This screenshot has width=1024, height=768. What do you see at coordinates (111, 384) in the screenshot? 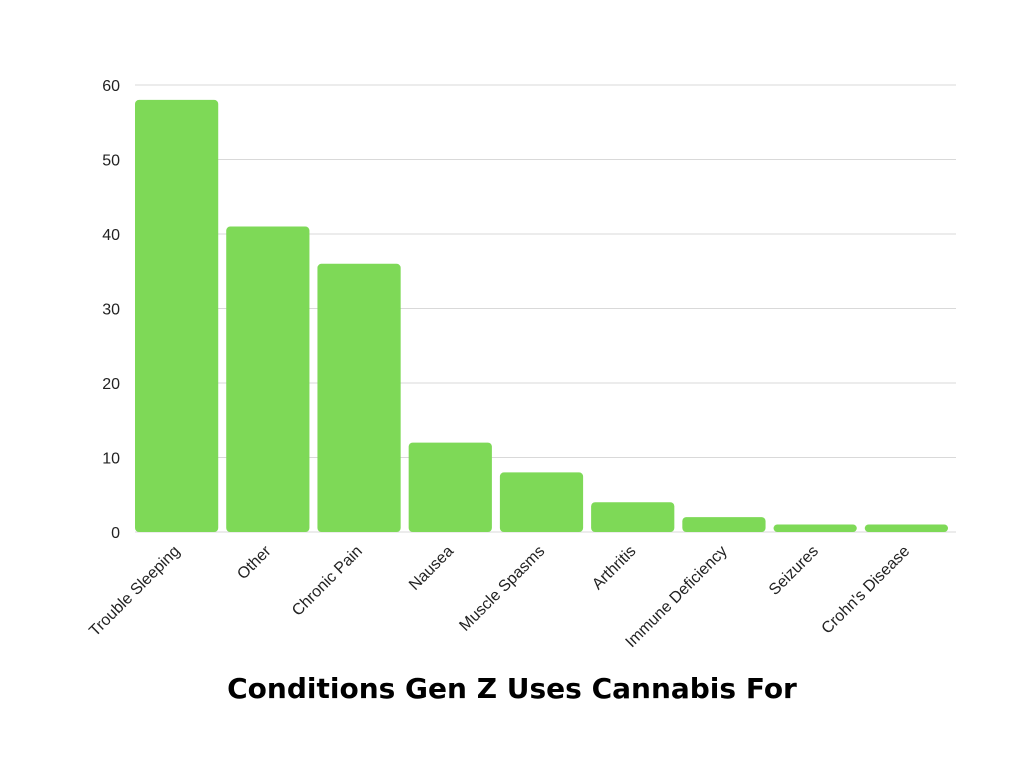
I see `y-tick-label: 20` at bounding box center [111, 384].